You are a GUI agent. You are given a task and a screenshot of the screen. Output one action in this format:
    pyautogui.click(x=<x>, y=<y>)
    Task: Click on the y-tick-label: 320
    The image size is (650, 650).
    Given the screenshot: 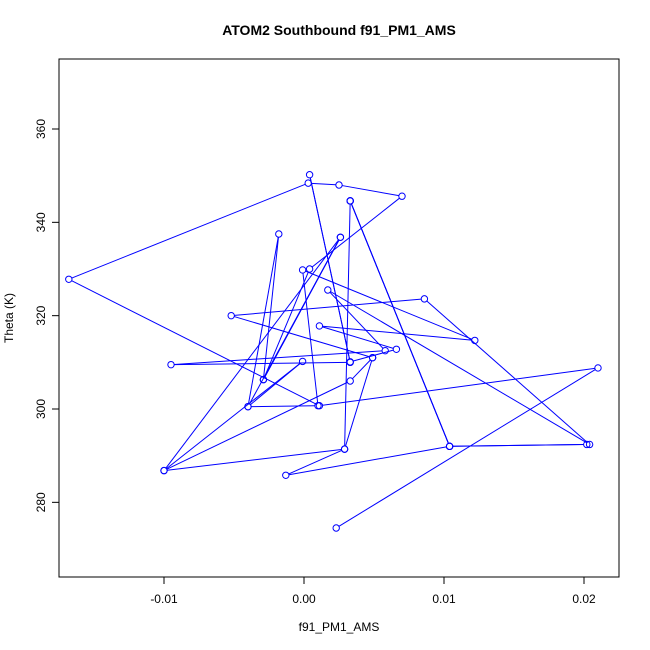 What is the action you would take?
    pyautogui.click(x=41, y=315)
    